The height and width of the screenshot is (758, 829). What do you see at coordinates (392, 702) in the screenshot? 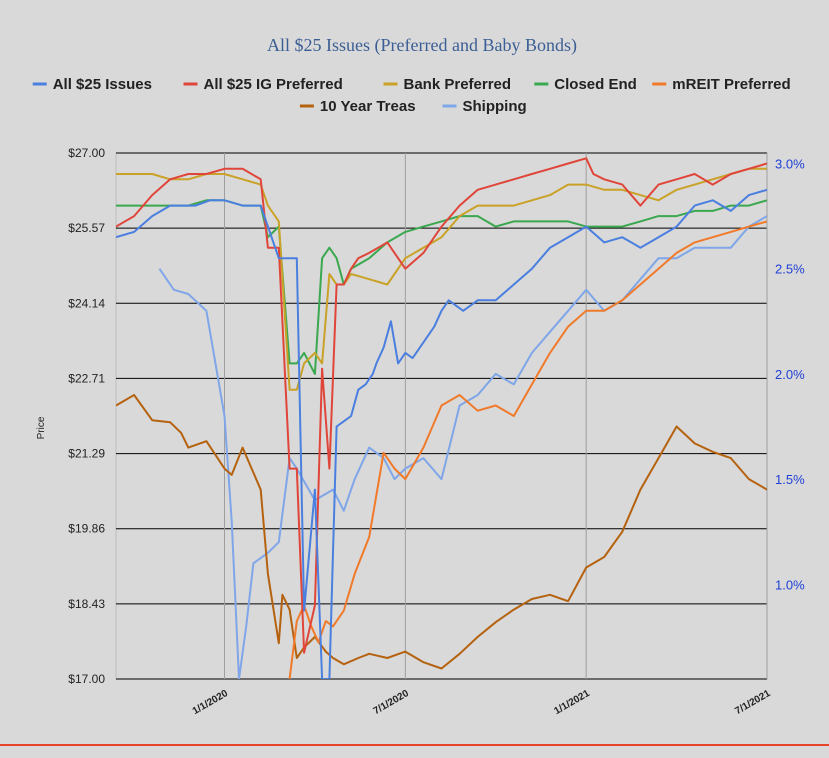
I see `x-tick-label: 7/1/2020` at bounding box center [392, 702].